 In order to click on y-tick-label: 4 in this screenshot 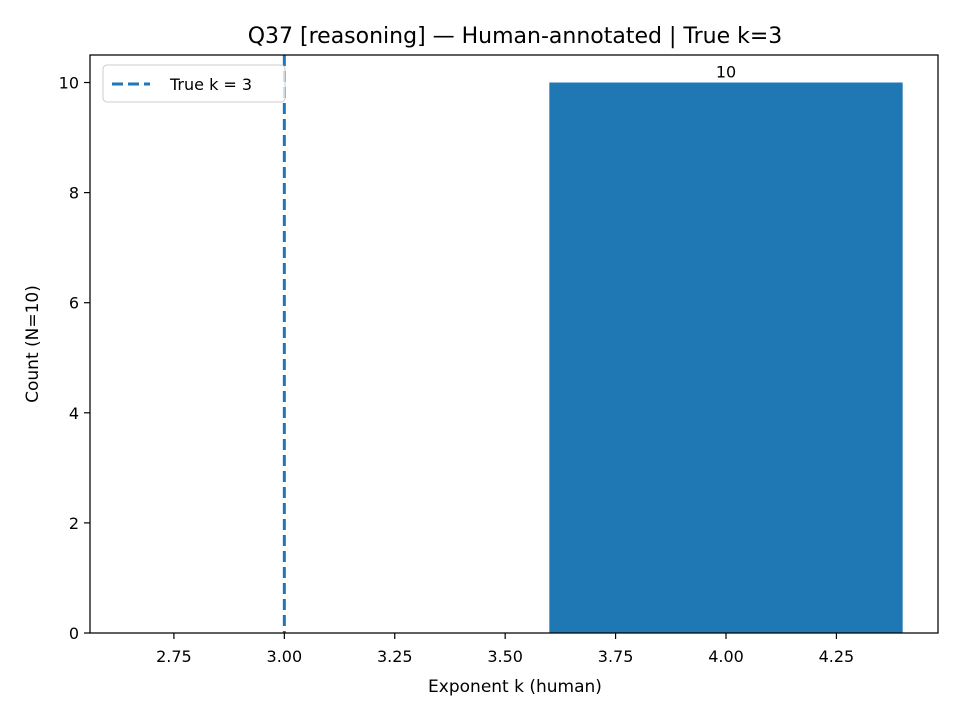, I will do `click(74, 413)`.